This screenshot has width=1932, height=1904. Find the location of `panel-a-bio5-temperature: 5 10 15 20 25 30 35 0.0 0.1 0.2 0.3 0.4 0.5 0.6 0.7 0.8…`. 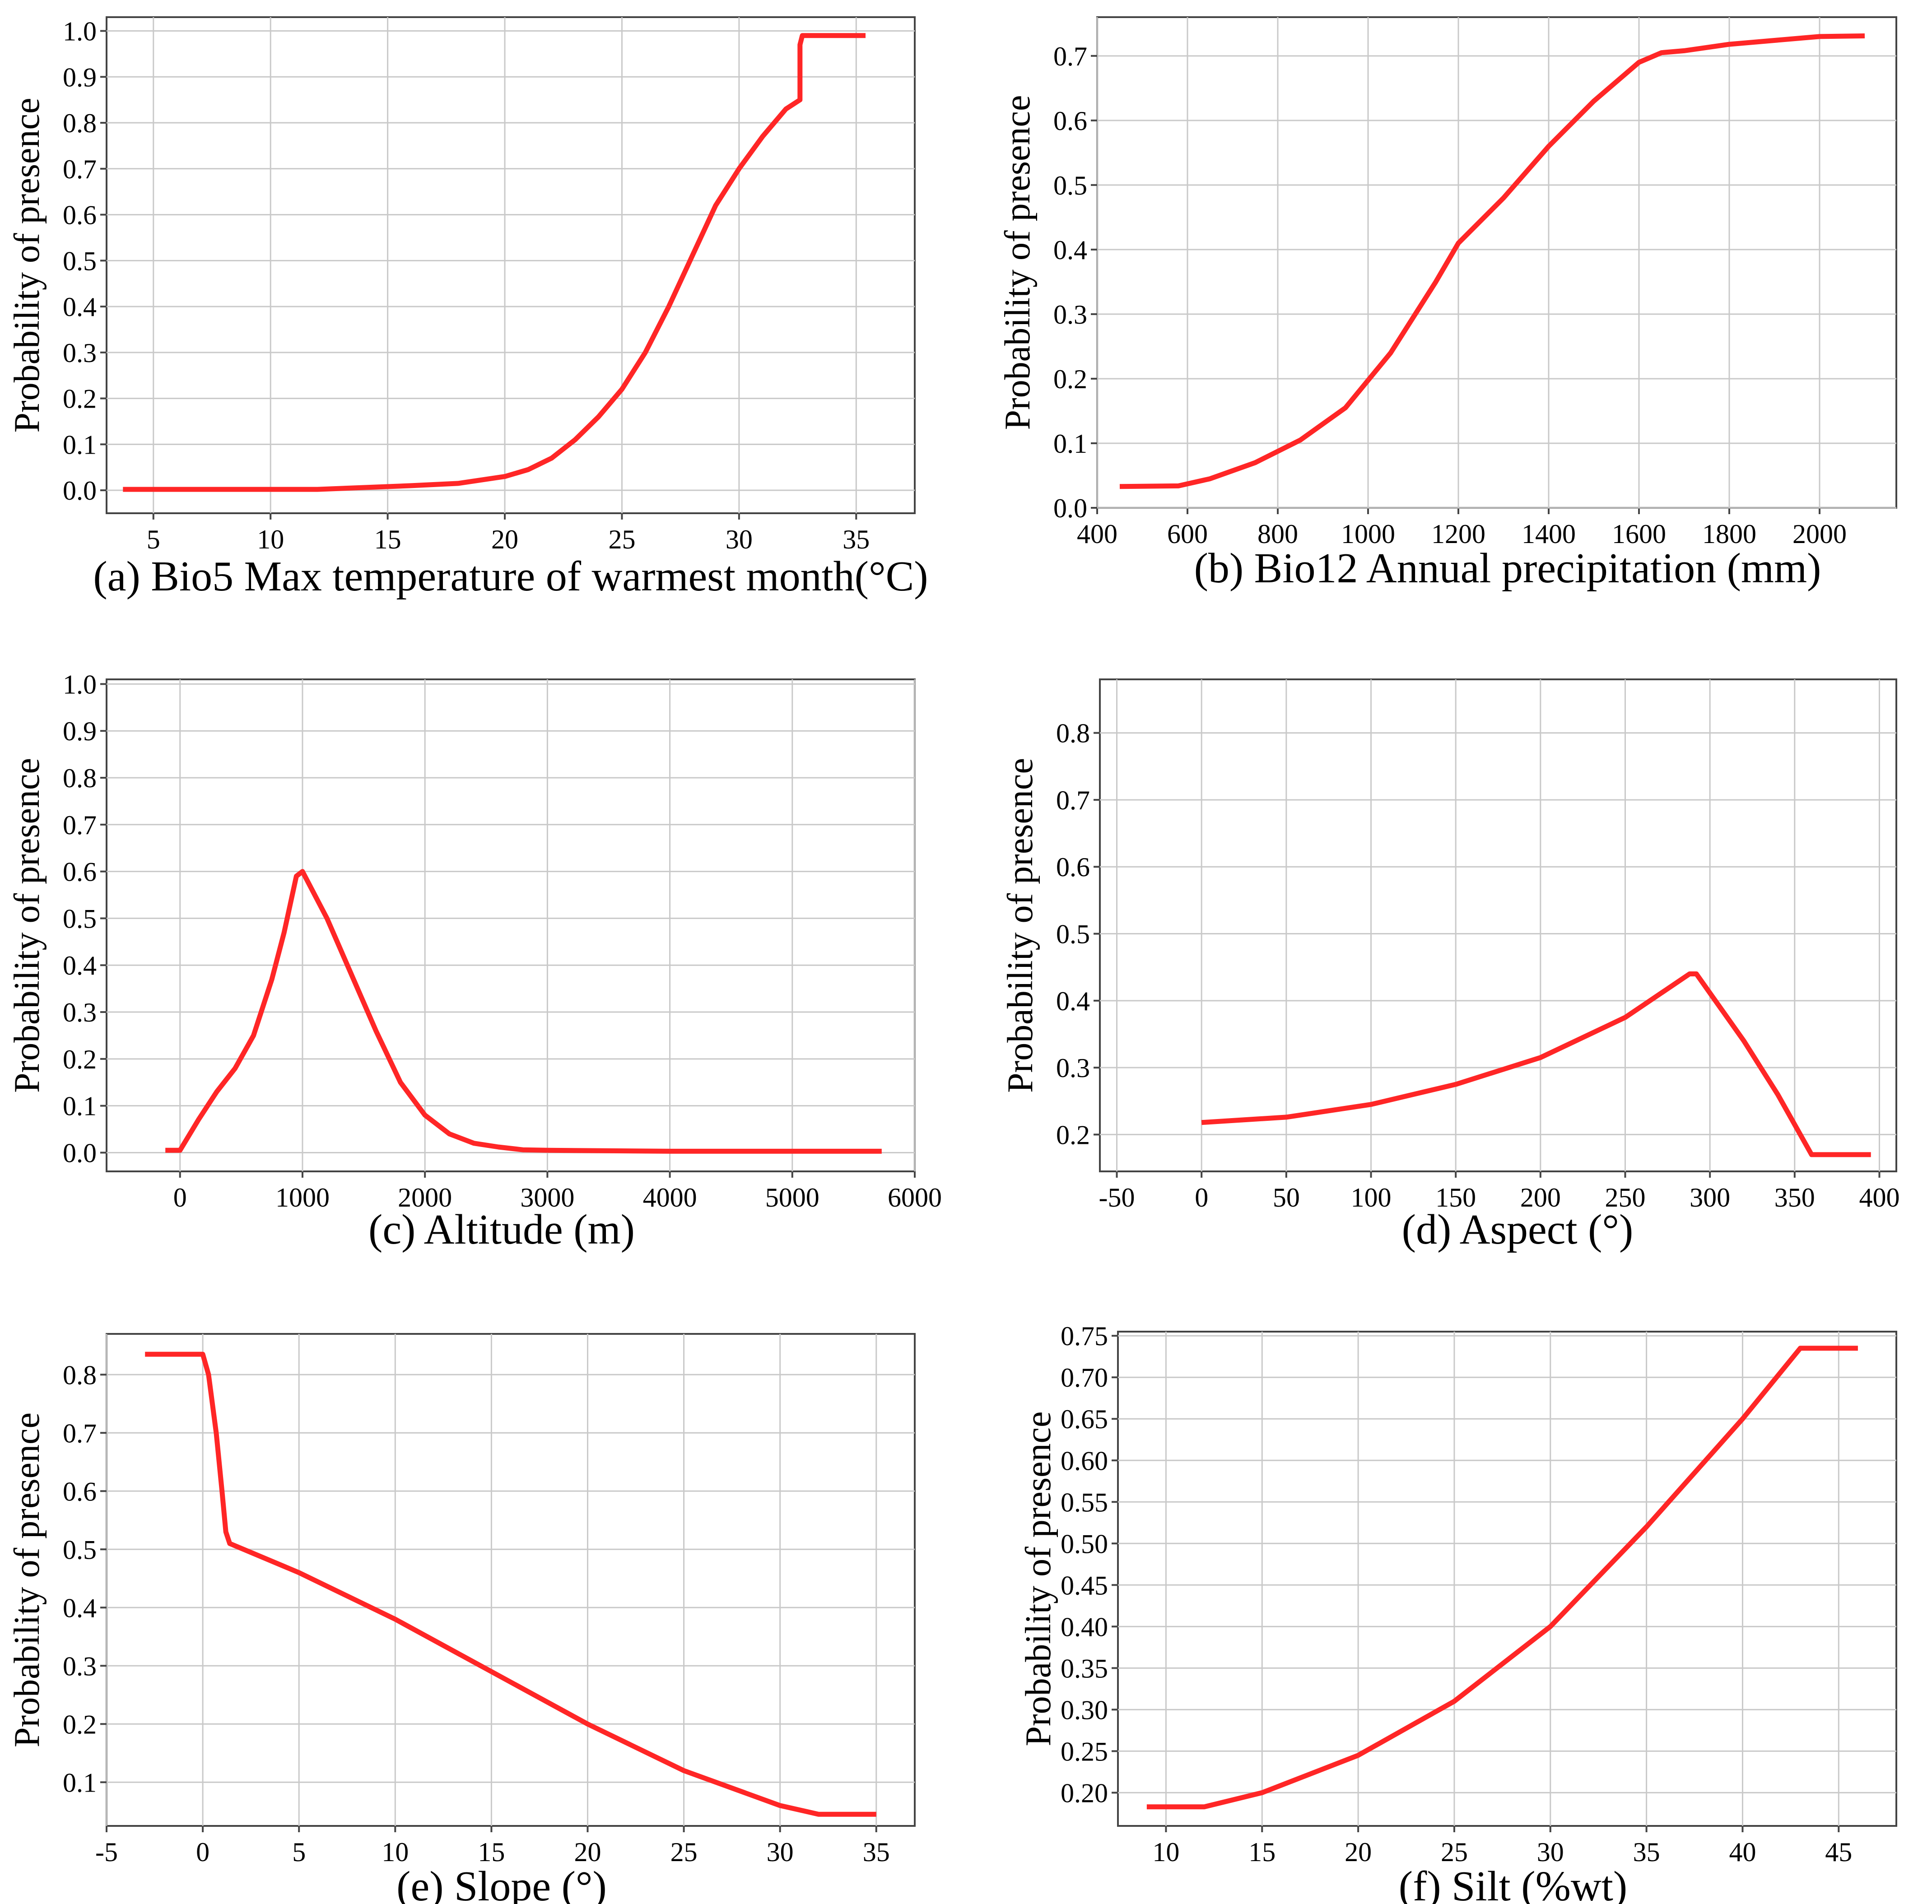

panel-a-bio5-temperature: 5 10 15 20 25 30 35 0.0 0.1 0.2 0.3 0.4 0.5 0.6 0.7 0.8… is located at coordinates (468, 308).